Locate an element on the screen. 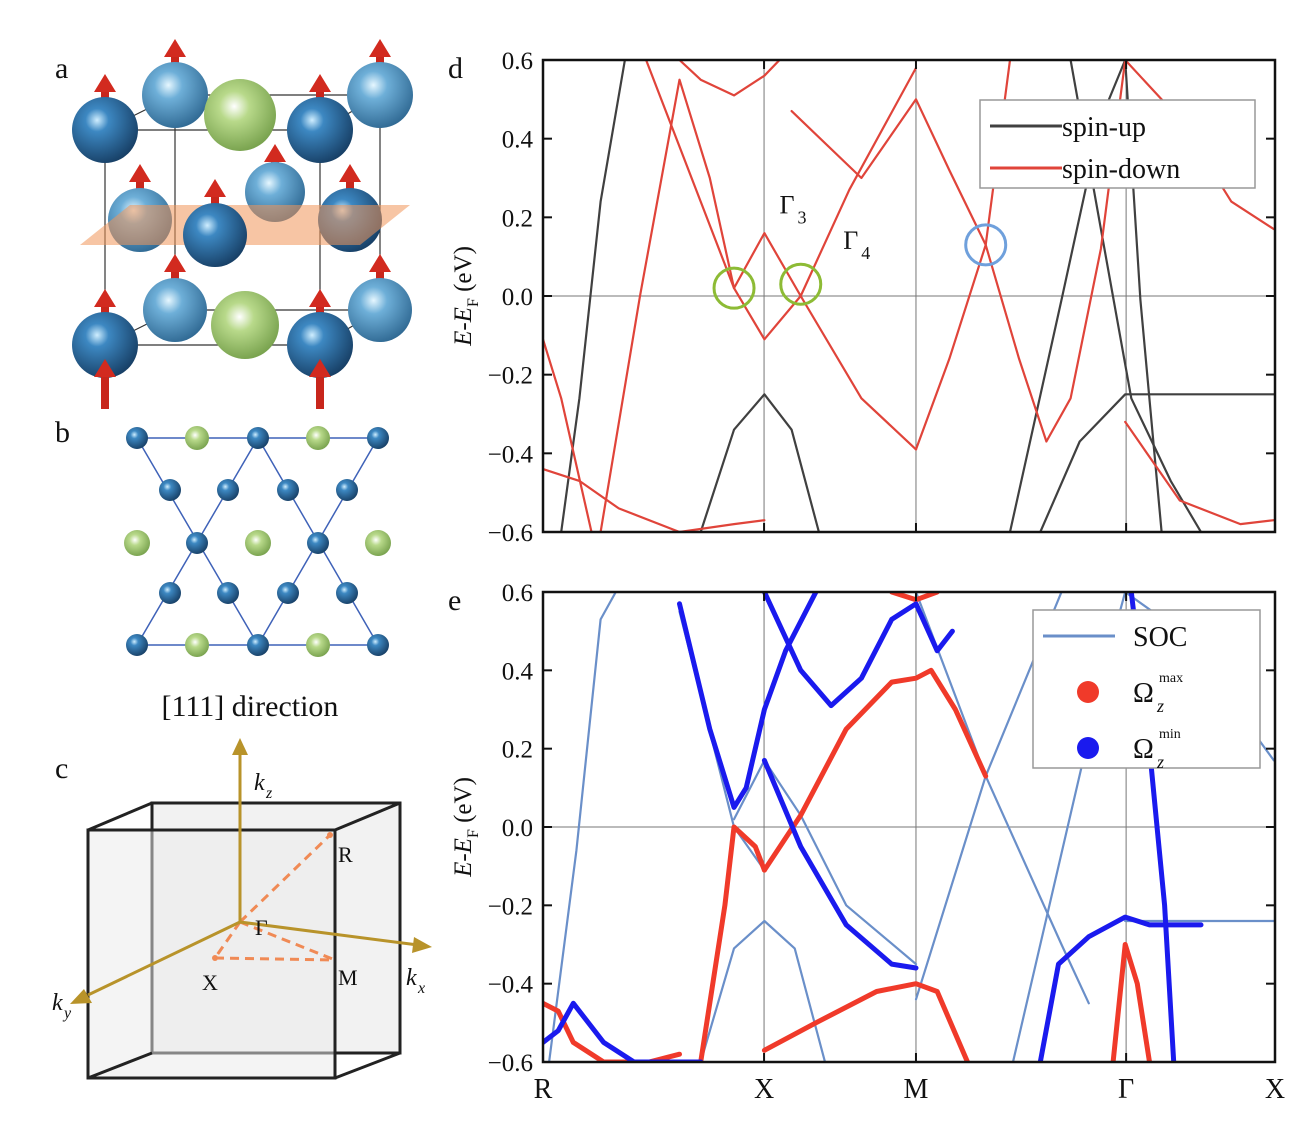 Image resolution: width=1304 pixels, height=1142 pixels. panel-label: e is located at coordinates (454, 600).